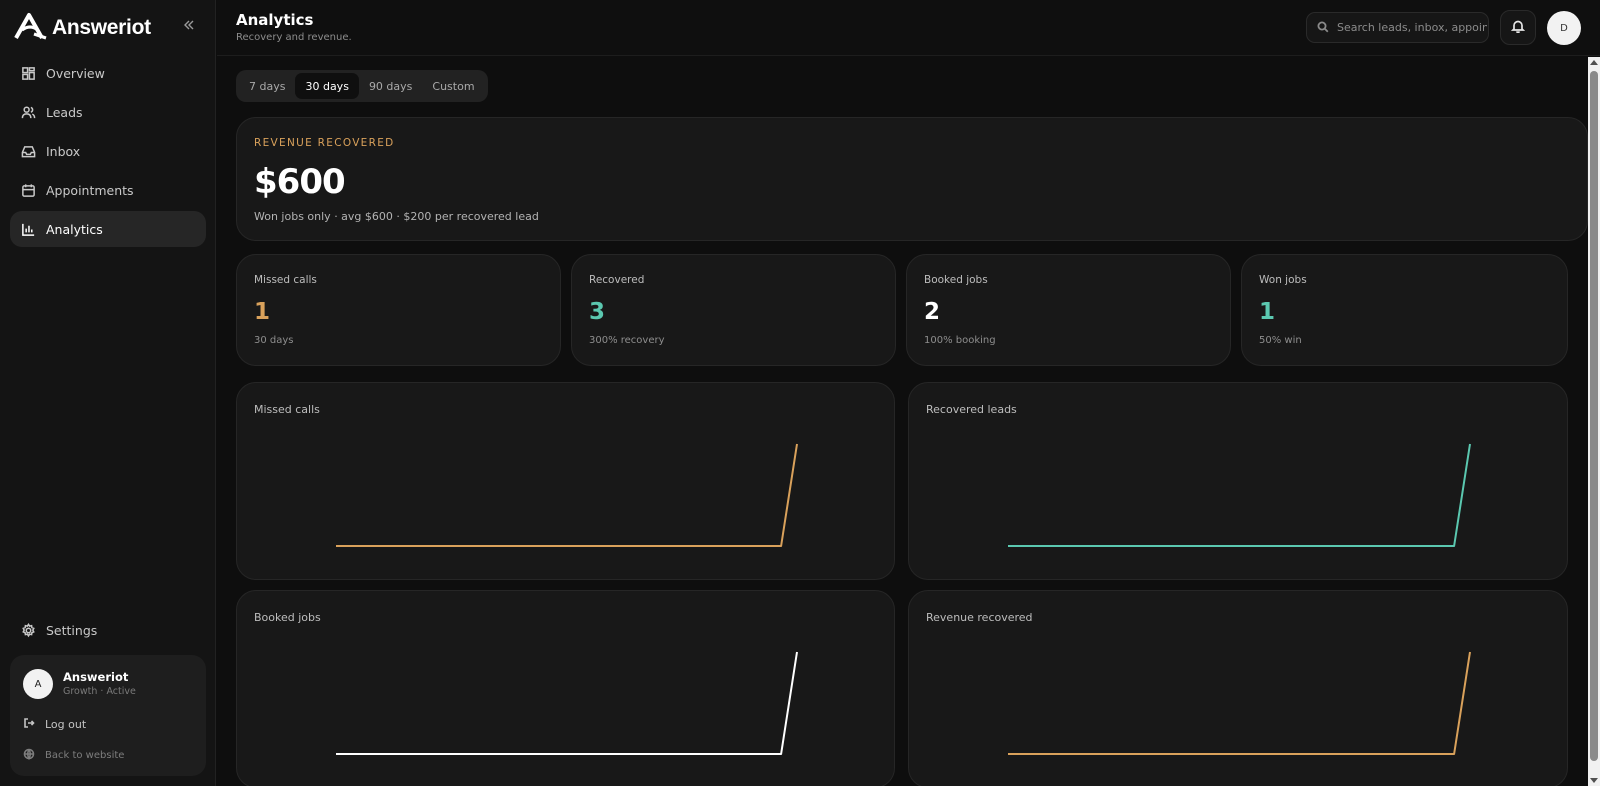 This screenshot has height=786, width=1600. What do you see at coordinates (63, 151) in the screenshot?
I see `sidebar-item-label: Inbox` at bounding box center [63, 151].